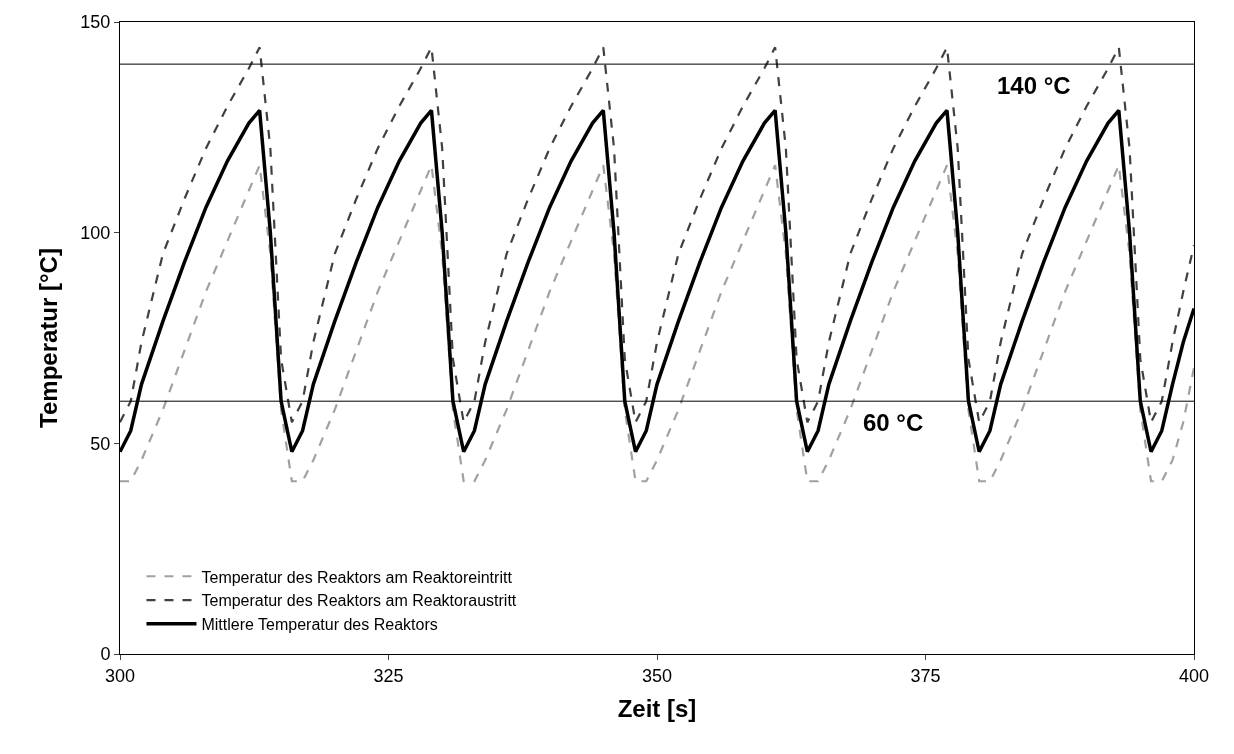 Image resolution: width=1234 pixels, height=754 pixels. Describe the element at coordinates (95, 232) in the screenshot. I see `y-tick-label: 100` at that location.